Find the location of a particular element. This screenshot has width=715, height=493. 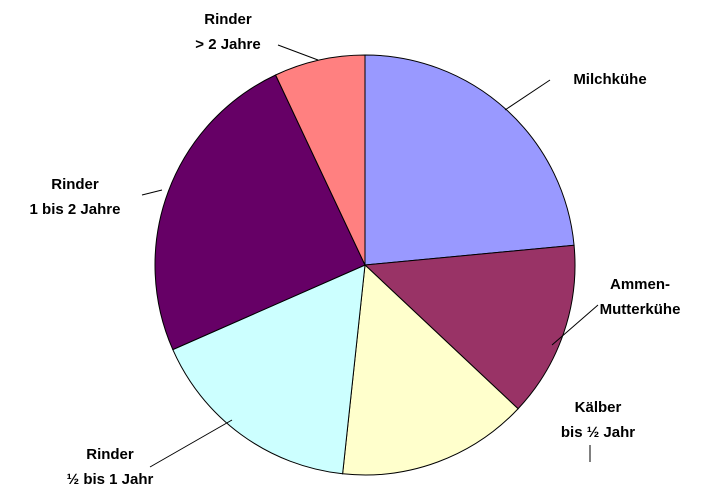

slice-label: Milchkühe is located at coordinates (609, 79).